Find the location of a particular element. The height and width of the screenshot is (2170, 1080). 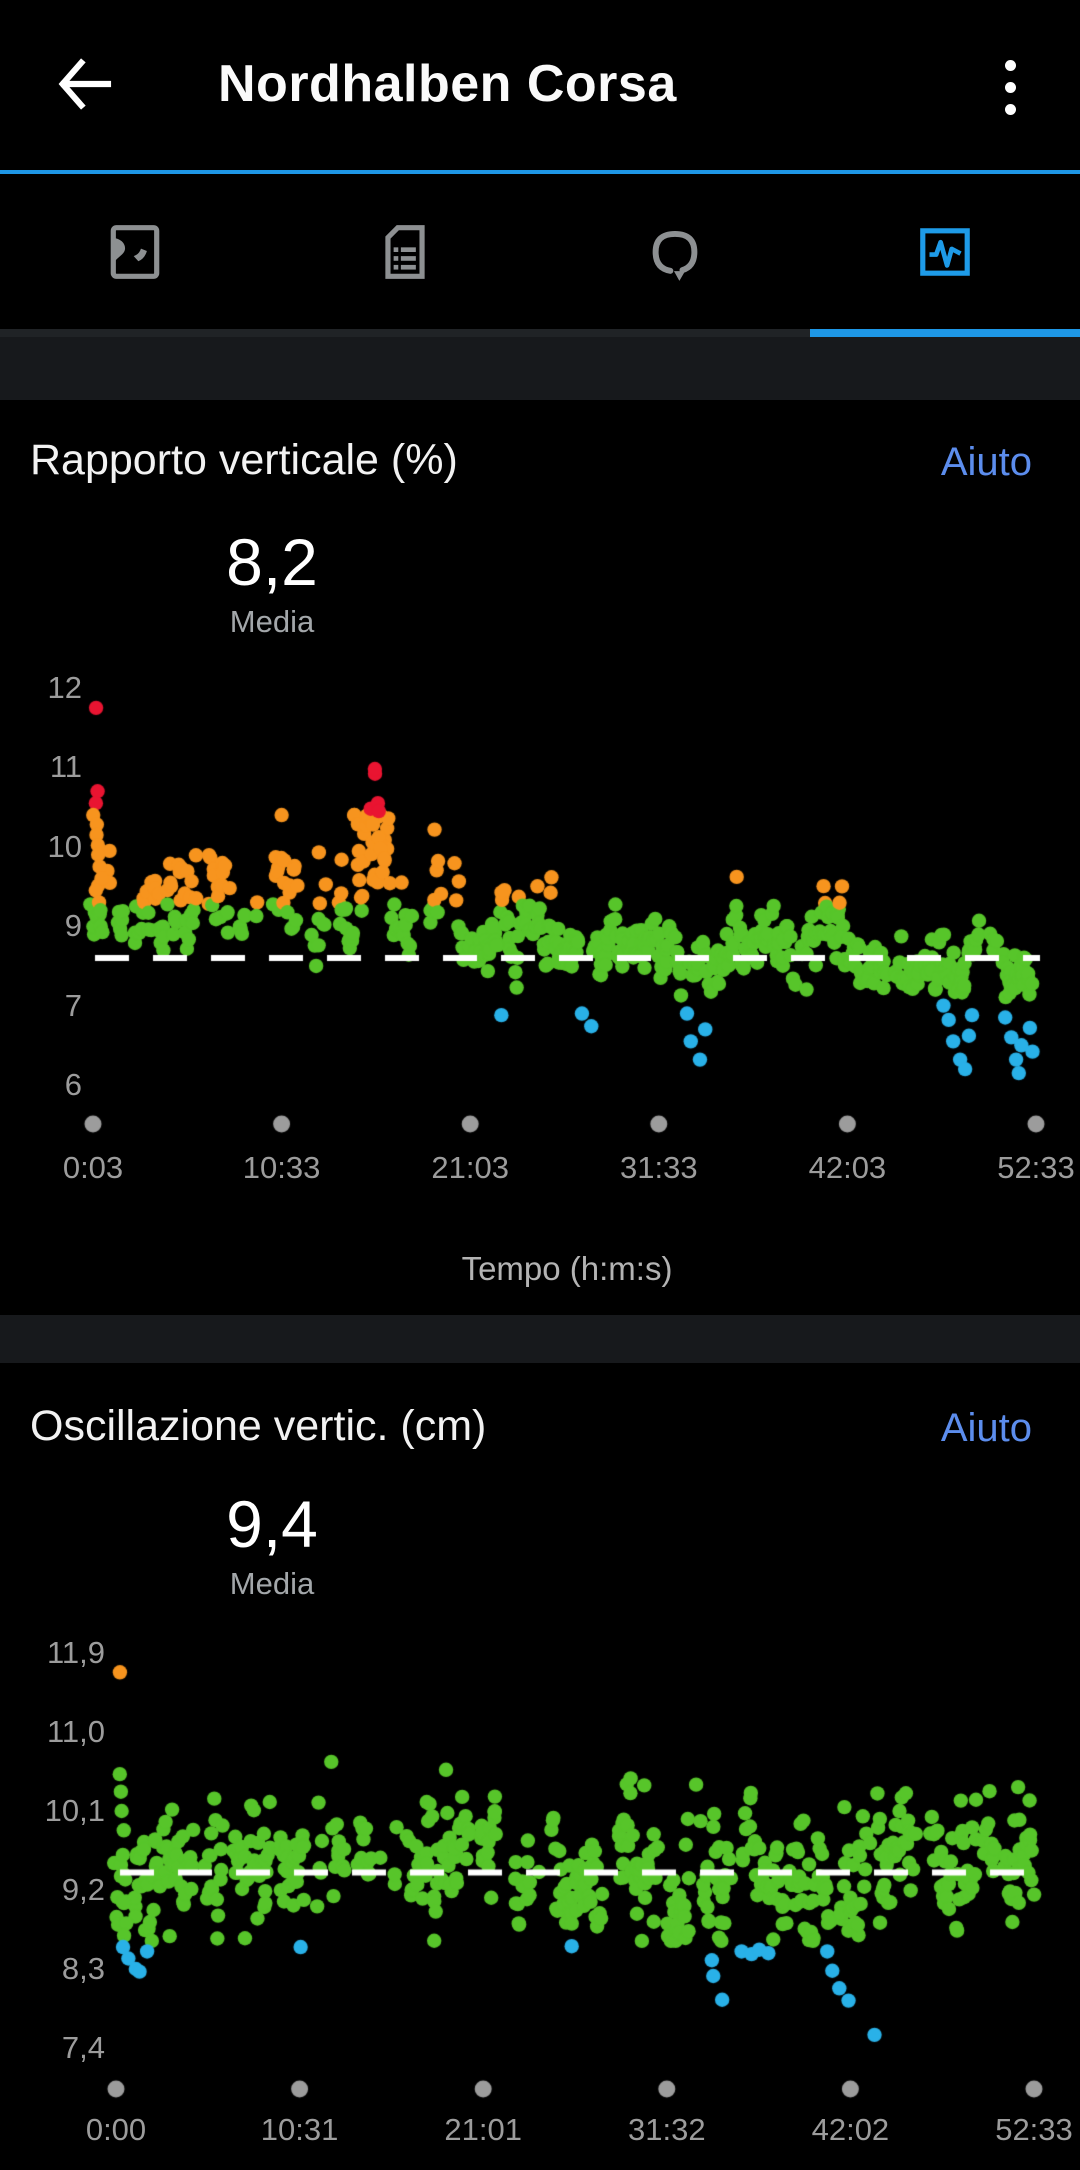

kebab-menu-icon is located at coordinates (1010, 87).